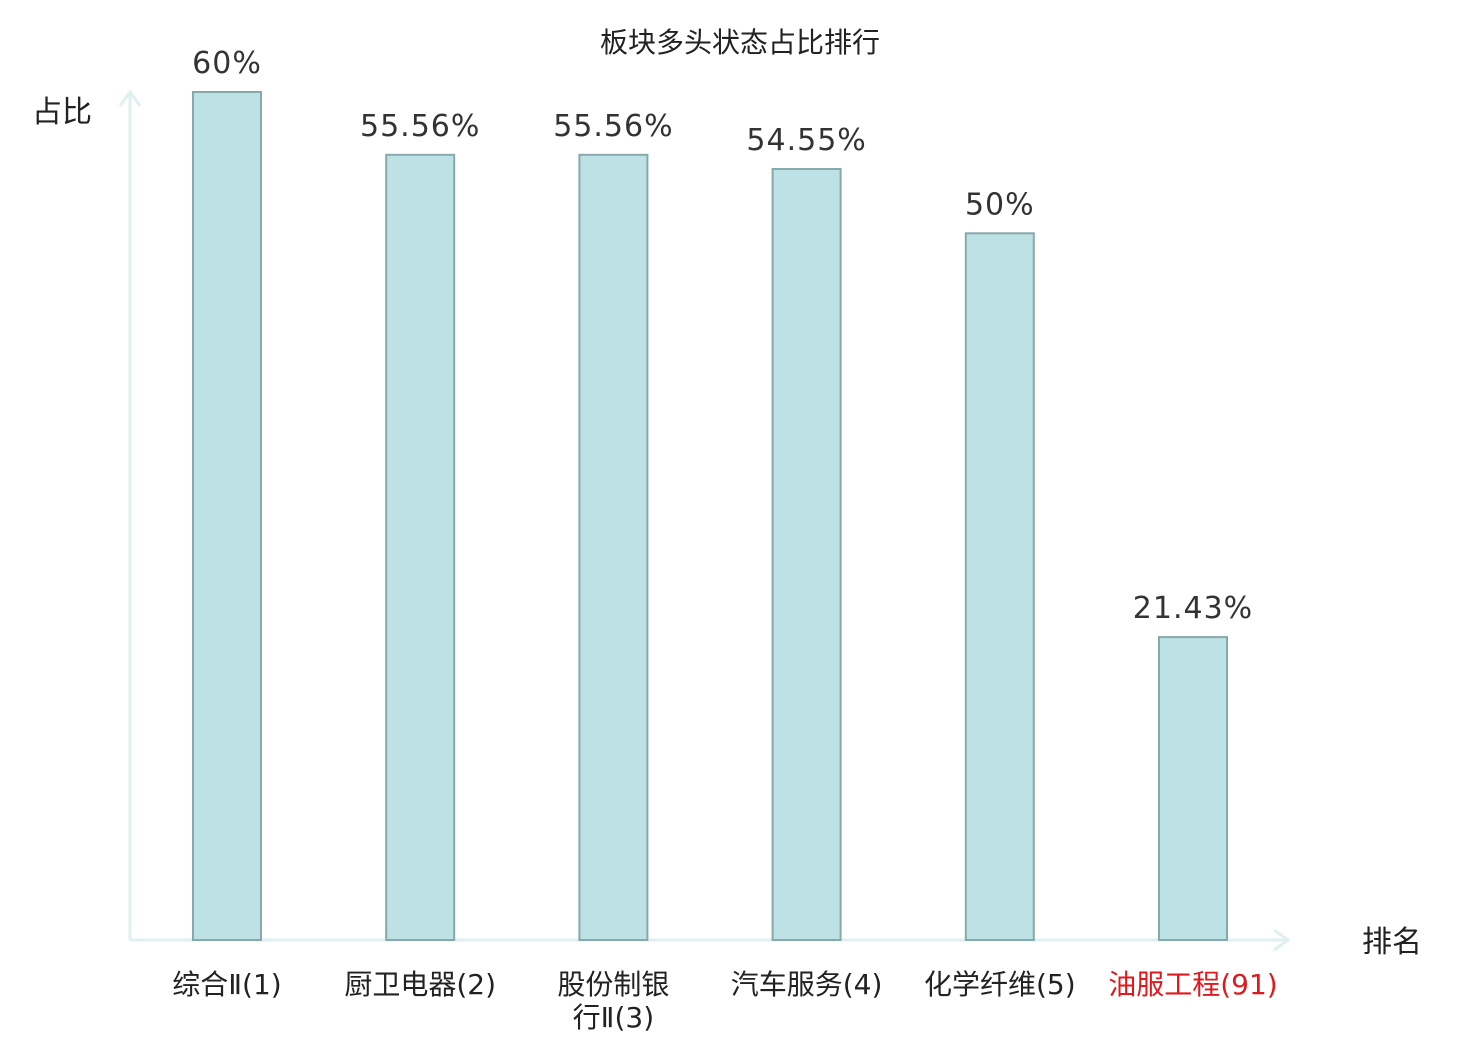 The image size is (1480, 1040). I want to click on y-axis-label: 占比, so click(62, 112).